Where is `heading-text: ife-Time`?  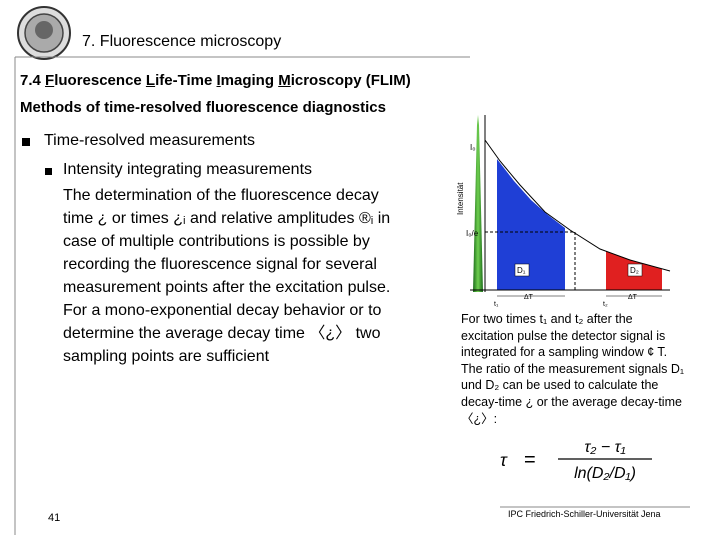
heading-text: ife-Time is located at coordinates (186, 80).